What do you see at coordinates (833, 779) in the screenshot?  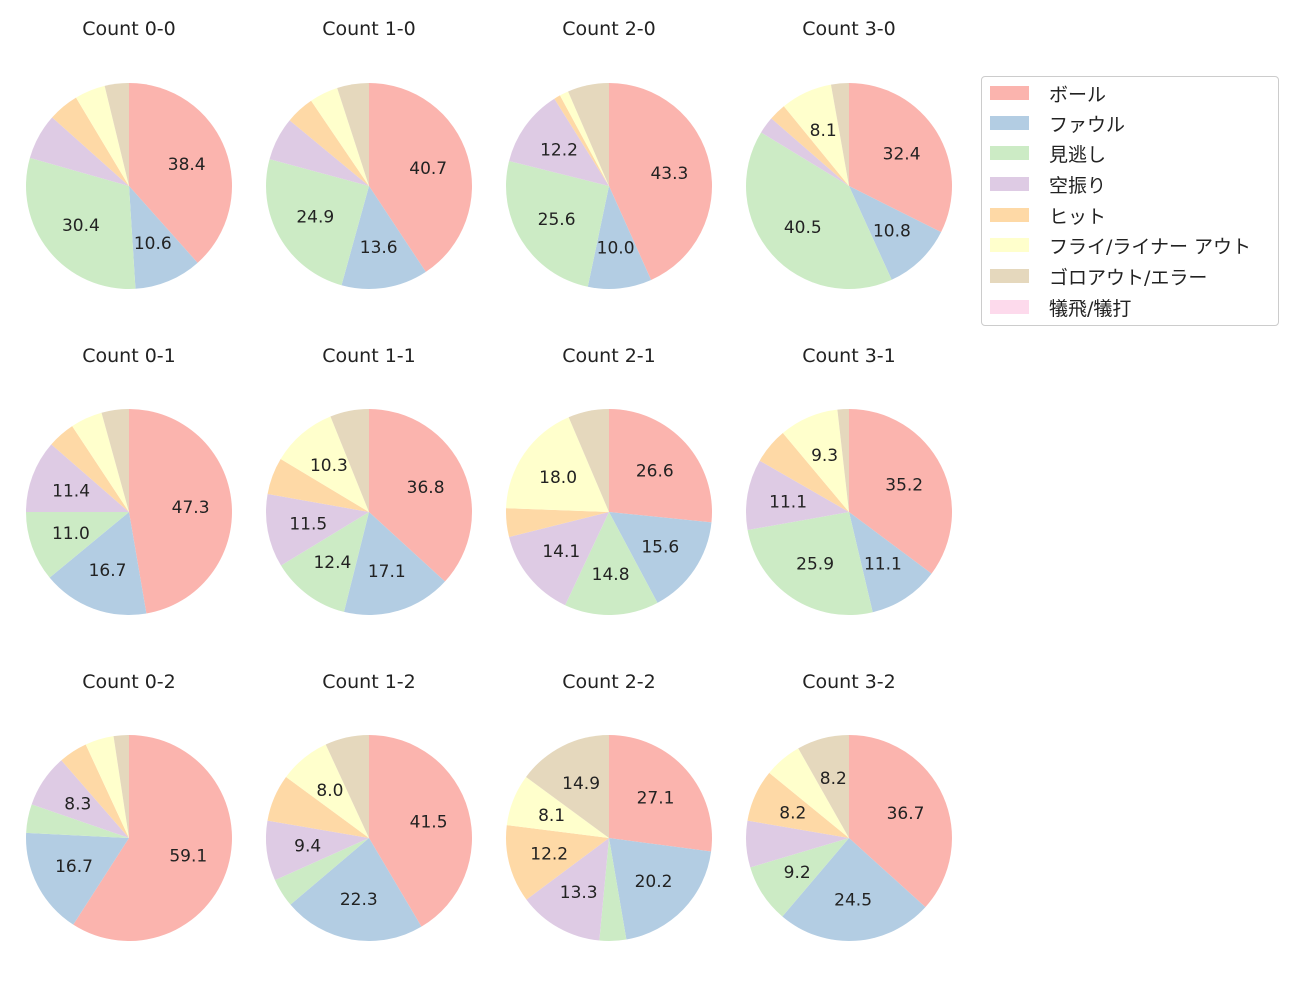 I see `slice-label: 8.2` at bounding box center [833, 779].